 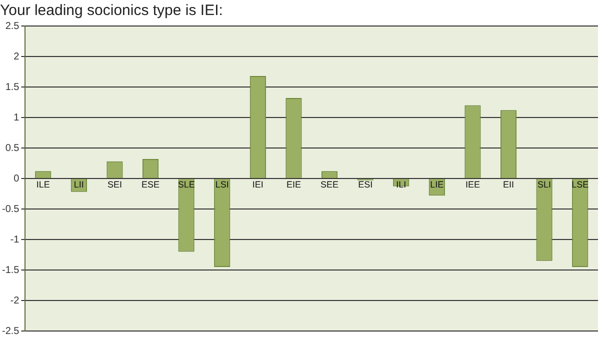 What do you see at coordinates (437, 184) in the screenshot?
I see `x-tick-label: LIE` at bounding box center [437, 184].